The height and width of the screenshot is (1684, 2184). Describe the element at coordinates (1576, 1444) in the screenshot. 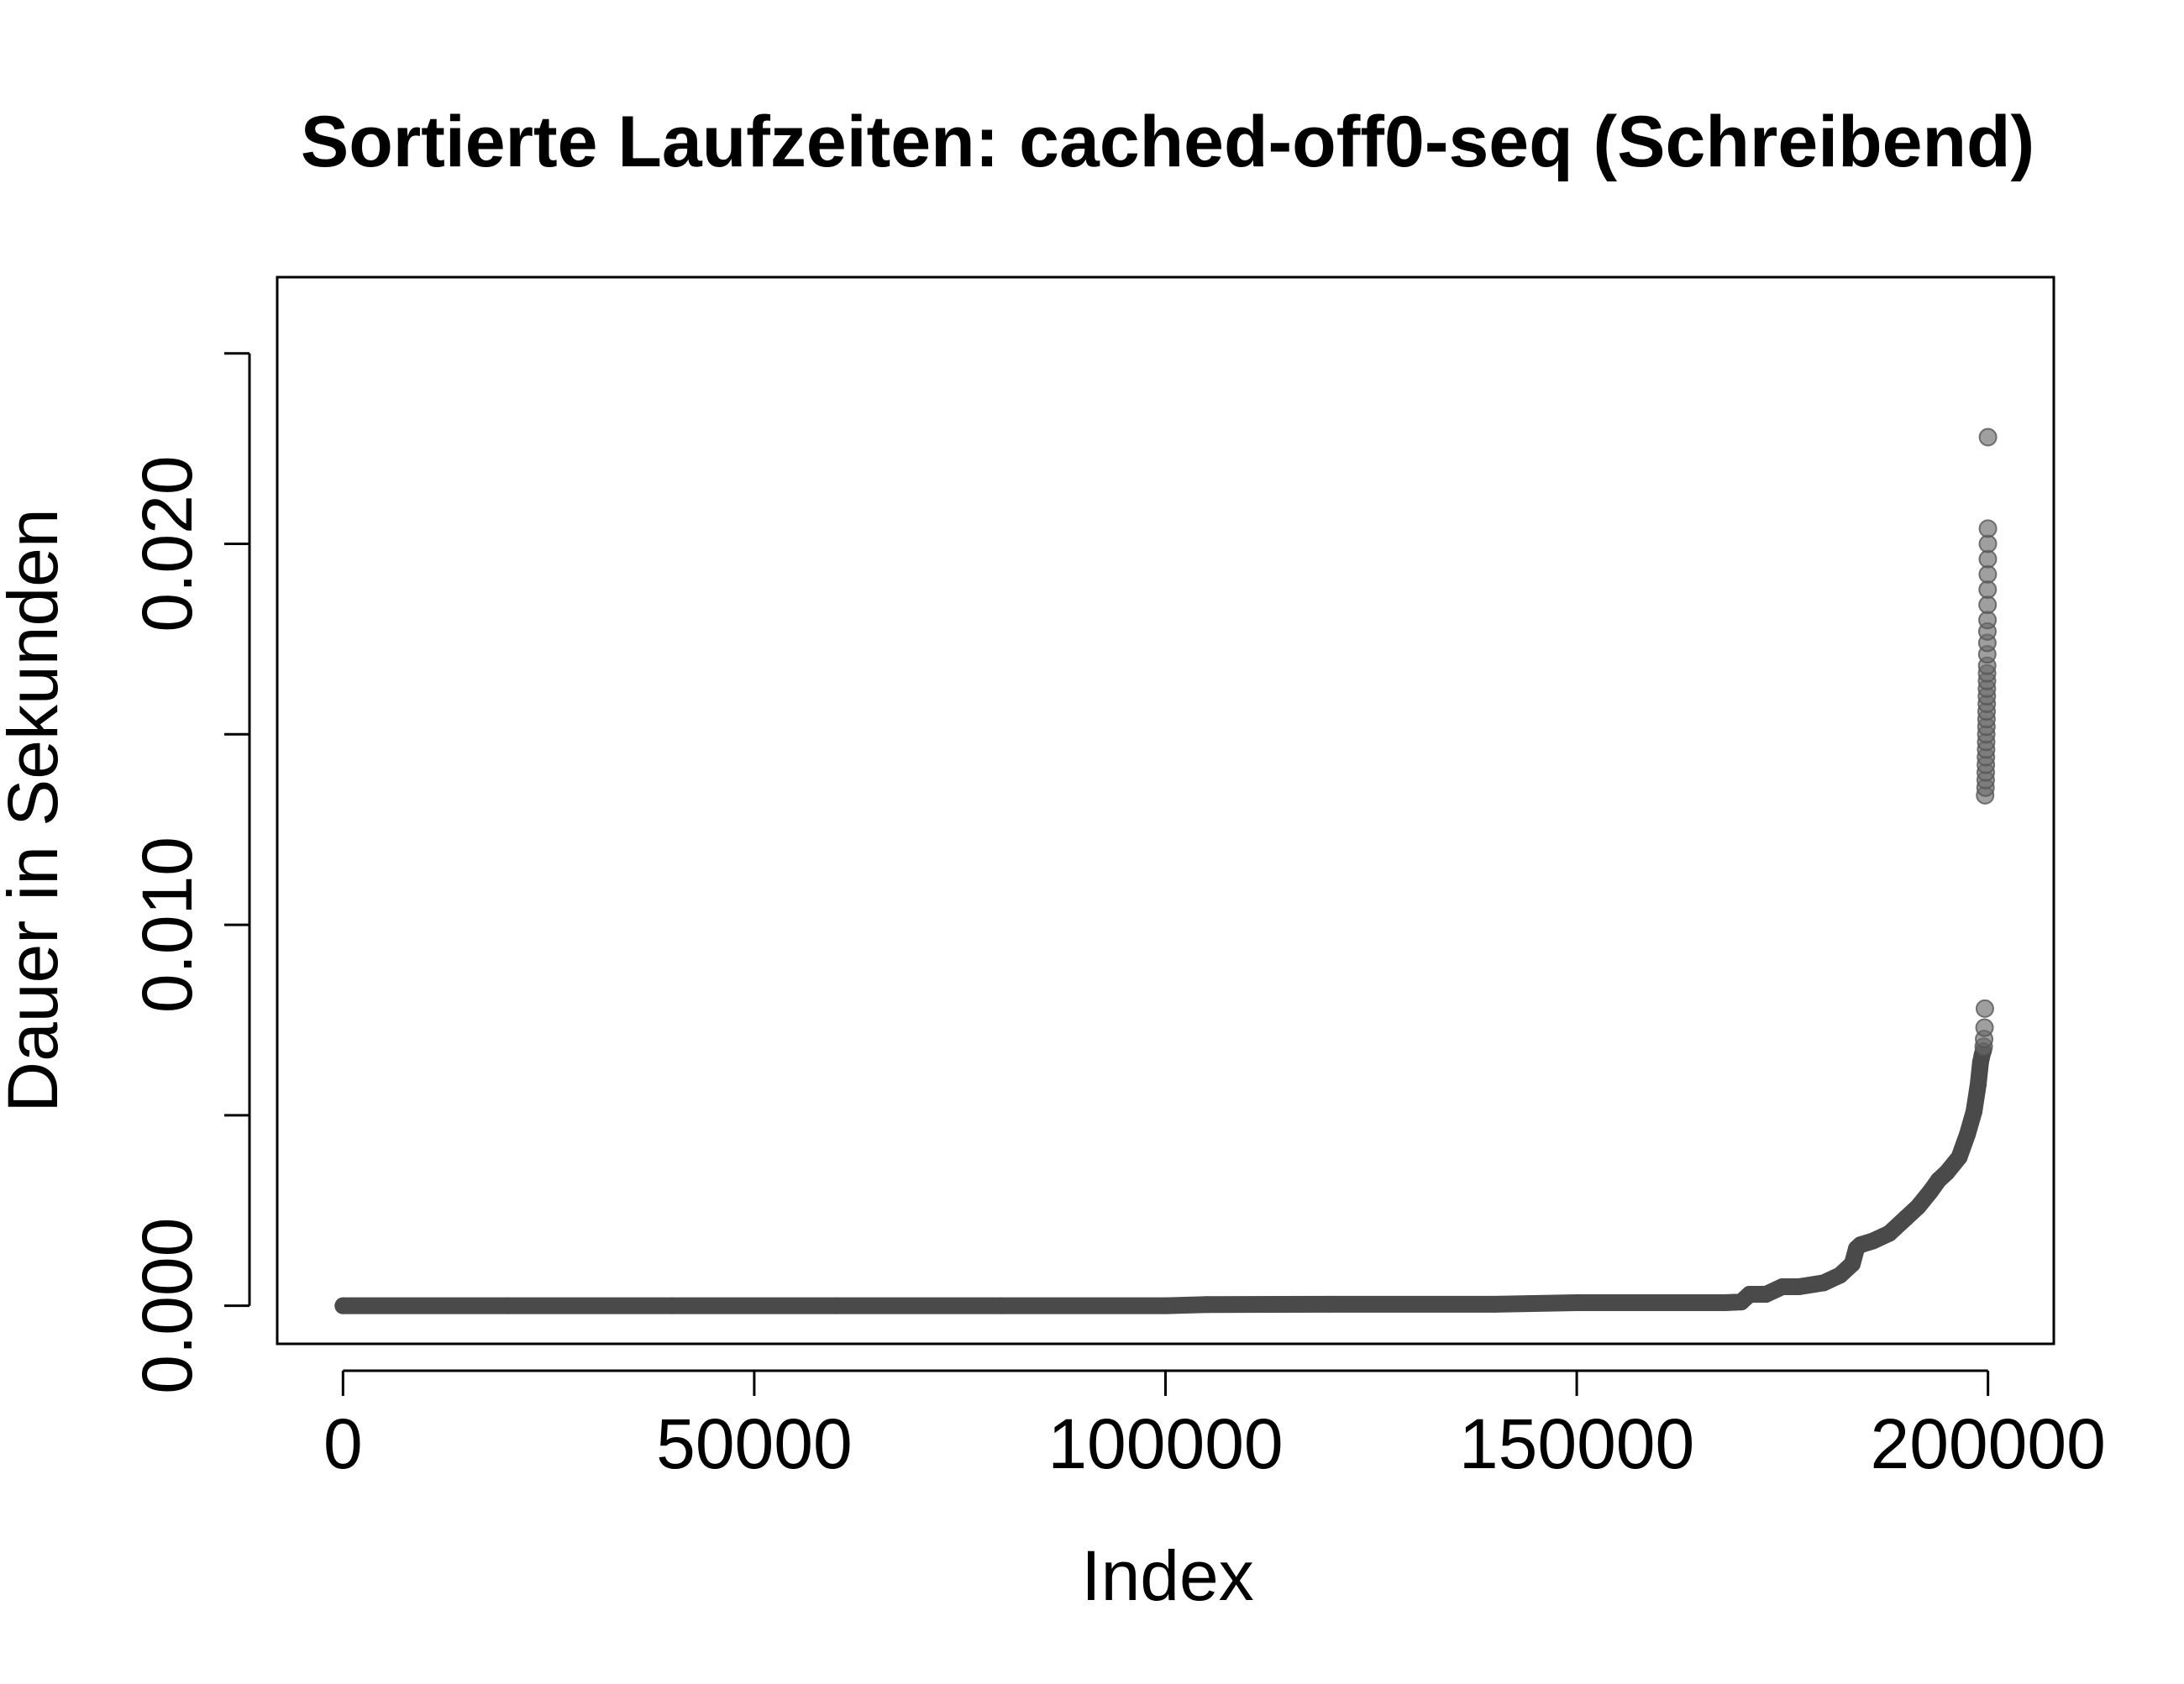

I see `x-tick-label: 150000` at that location.